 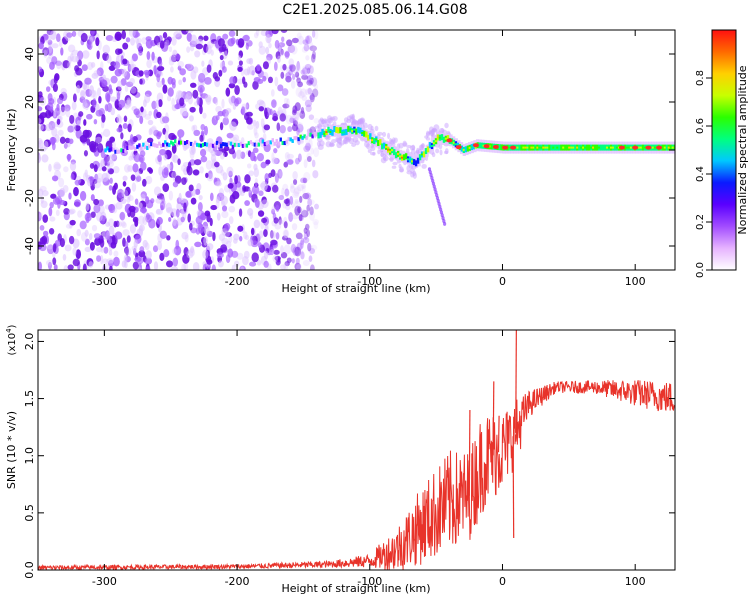 What do you see at coordinates (724, 150) in the screenshot?
I see `colorbar-scale` at bounding box center [724, 150].